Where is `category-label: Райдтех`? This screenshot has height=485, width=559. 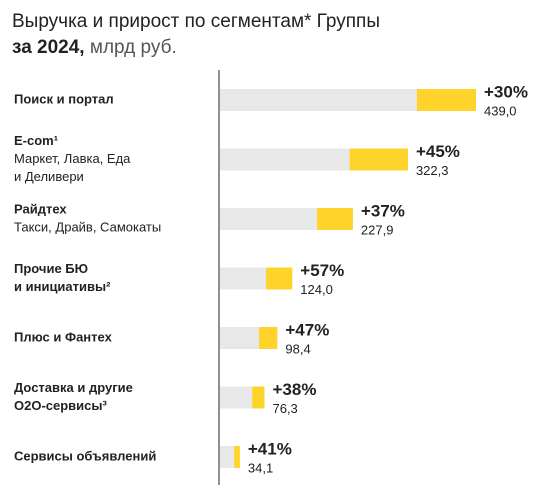
category-label: Райдтех is located at coordinates (40, 208).